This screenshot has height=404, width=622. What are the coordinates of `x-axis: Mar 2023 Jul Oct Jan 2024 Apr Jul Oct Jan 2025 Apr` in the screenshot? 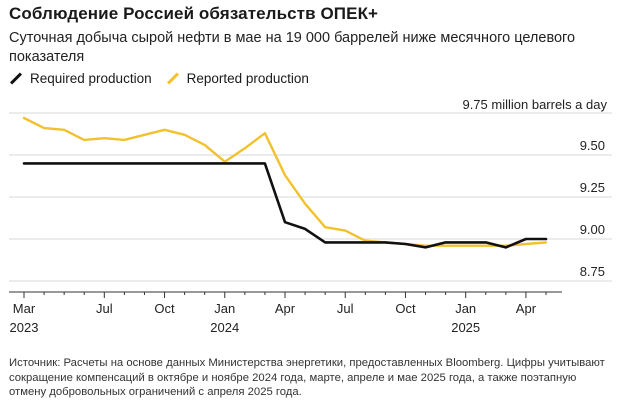 It's located at (285, 313).